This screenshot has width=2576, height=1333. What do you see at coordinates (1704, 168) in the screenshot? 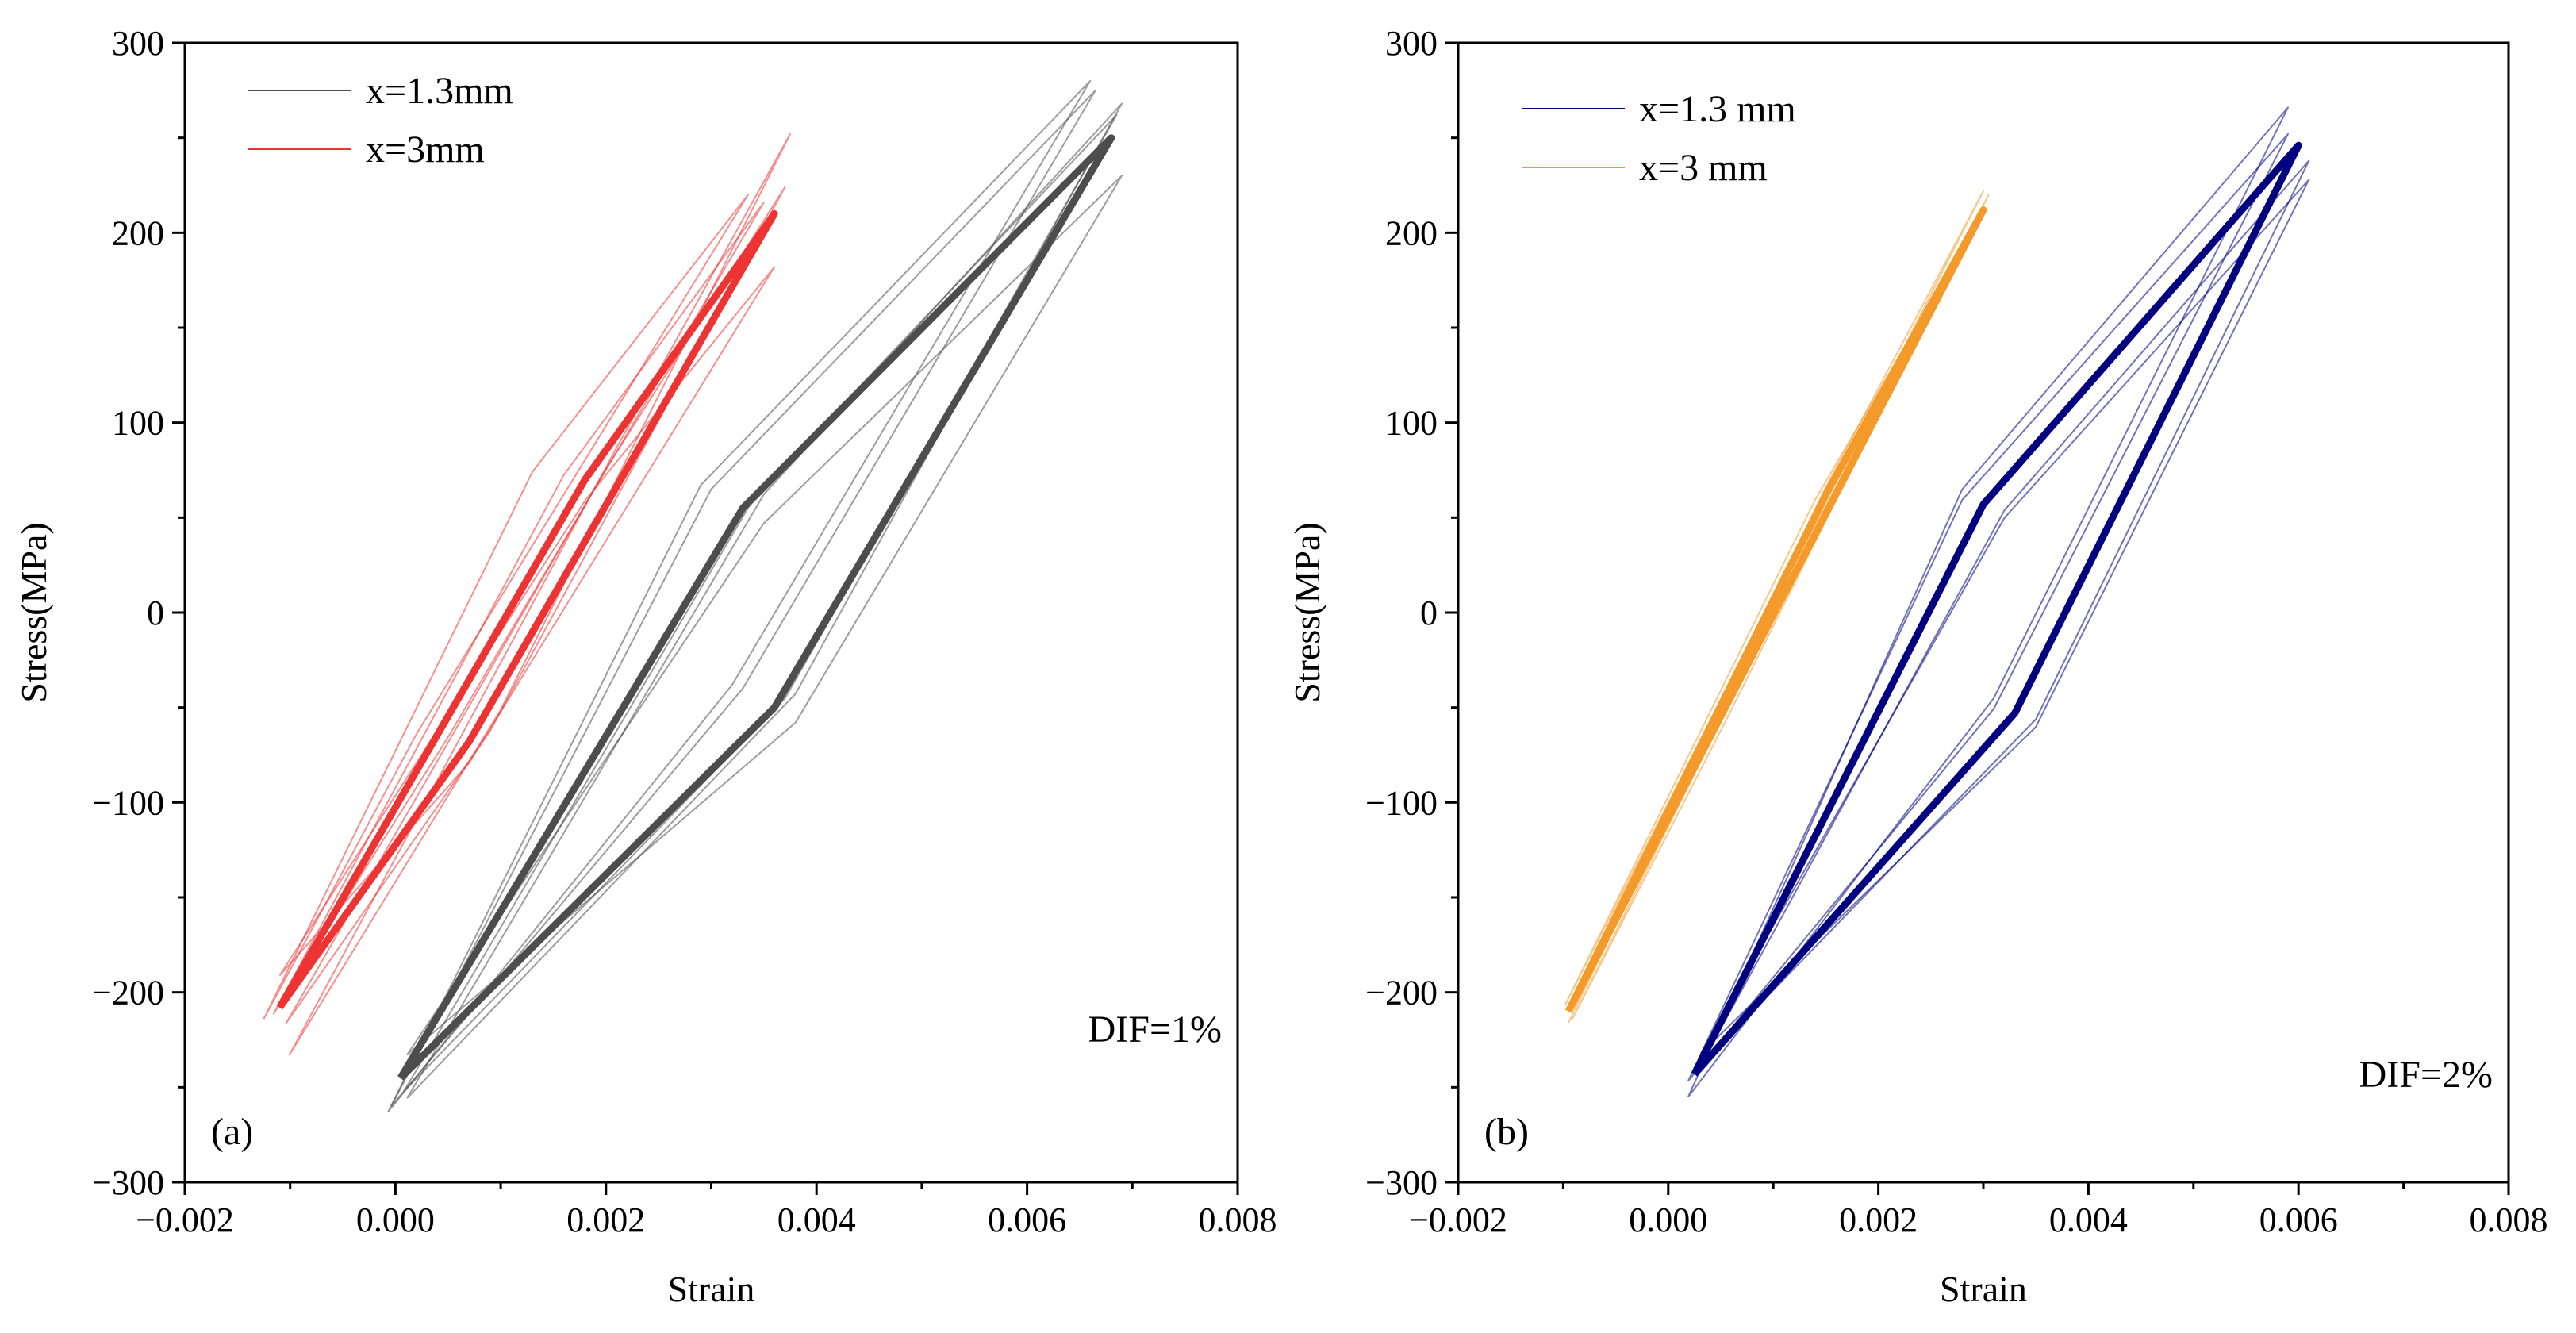
I see `legend-label: x=3 mm` at bounding box center [1704, 168].